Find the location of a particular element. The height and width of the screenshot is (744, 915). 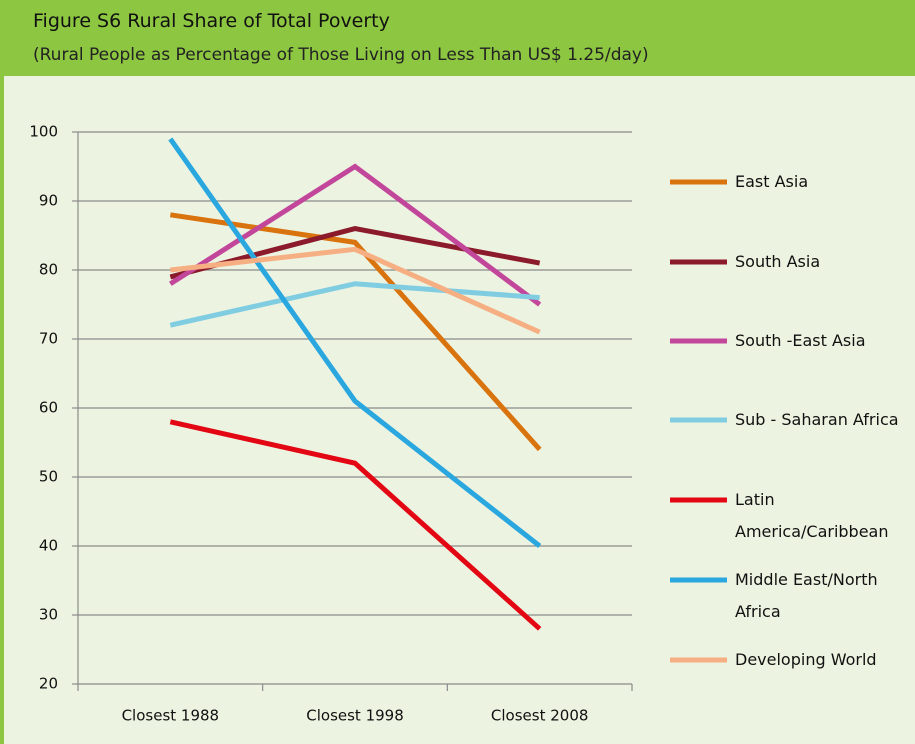

y-tick-label: 70 is located at coordinates (48, 339).